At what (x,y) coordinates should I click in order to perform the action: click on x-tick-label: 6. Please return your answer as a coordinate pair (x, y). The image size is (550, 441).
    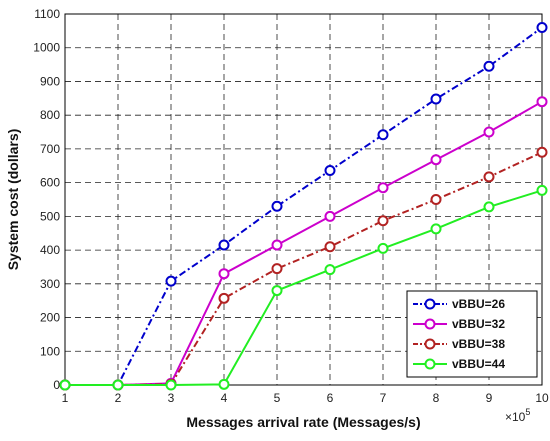
    Looking at the image, I should click on (330, 398).